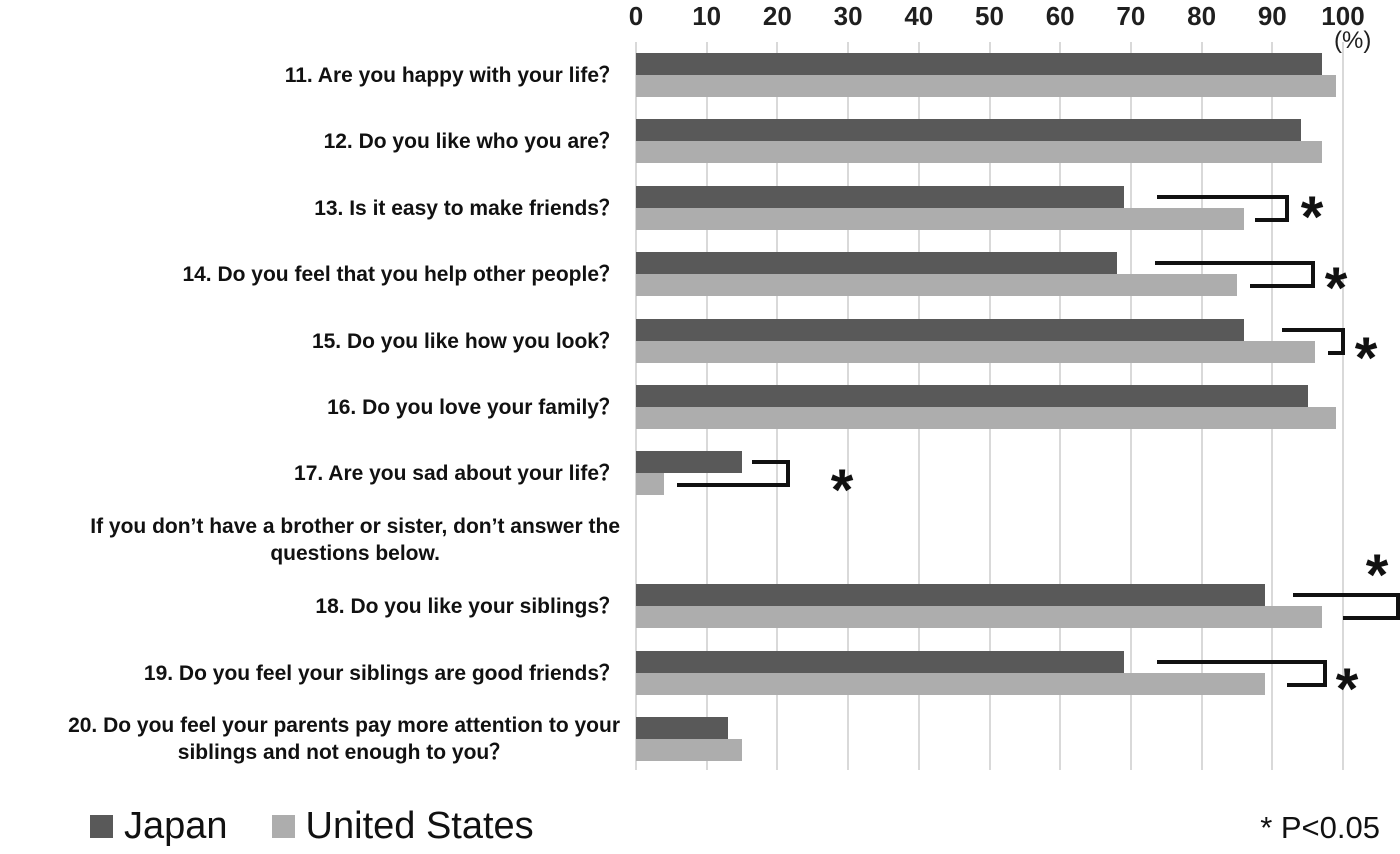 This screenshot has height=854, width=1400. Describe the element at coordinates (457, 473) in the screenshot. I see `category-label-text: 17. Are you sad about your life？` at that location.